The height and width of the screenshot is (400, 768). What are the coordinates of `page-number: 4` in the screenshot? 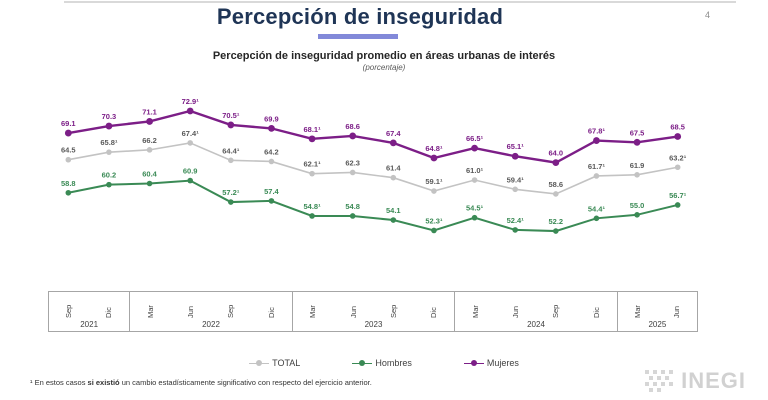 It's located at (707, 15).